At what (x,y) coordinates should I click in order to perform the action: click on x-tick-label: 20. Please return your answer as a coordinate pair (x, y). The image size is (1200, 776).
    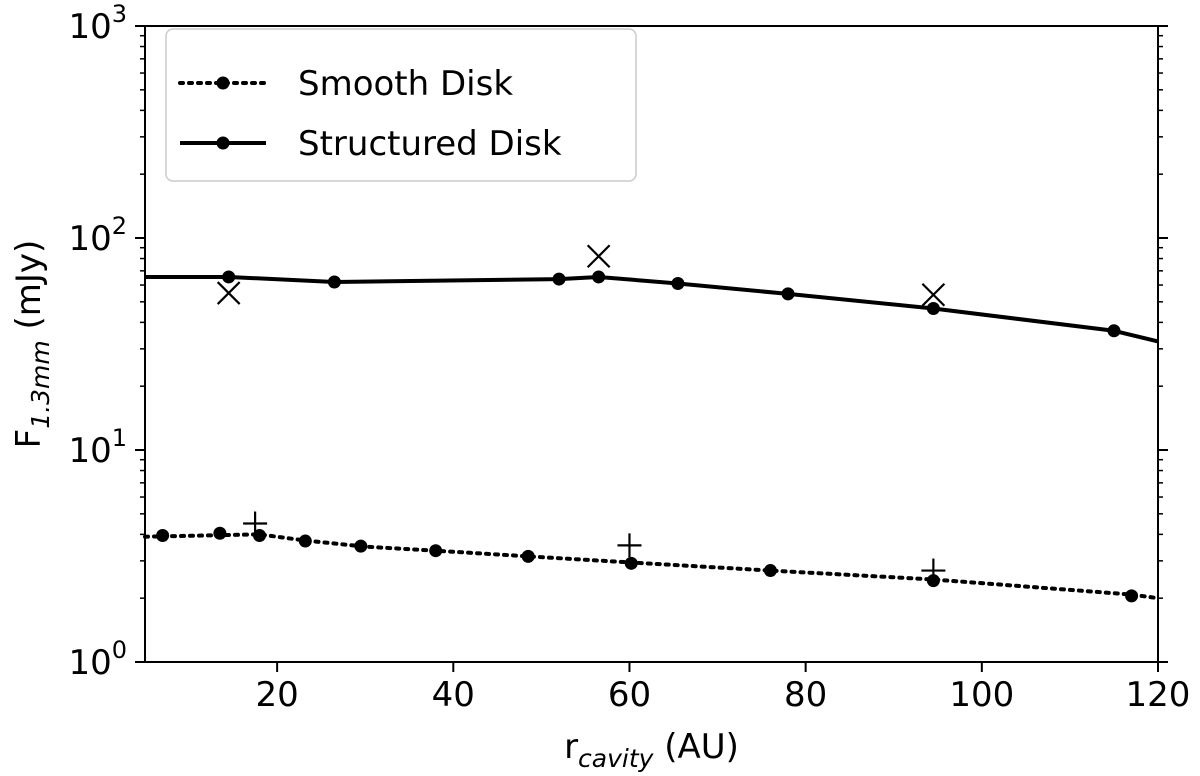
    Looking at the image, I should click on (276, 695).